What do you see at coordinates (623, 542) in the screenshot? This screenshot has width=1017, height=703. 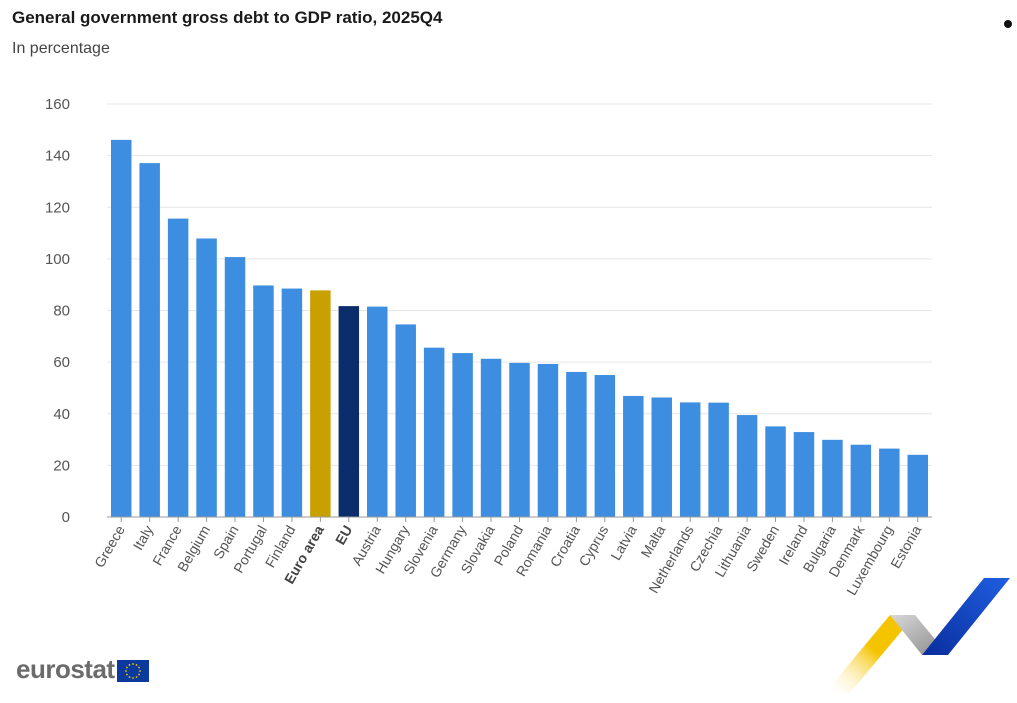 I see `x-tick-label: Latvia` at bounding box center [623, 542].